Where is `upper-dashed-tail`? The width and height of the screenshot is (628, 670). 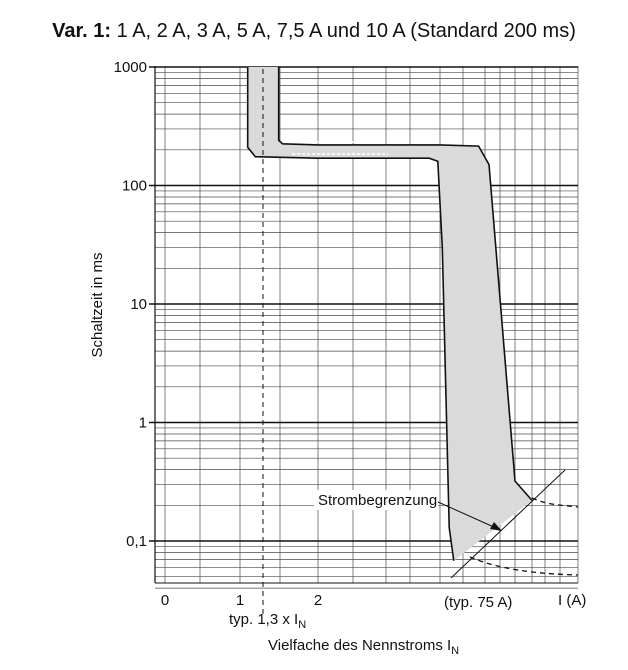 upper-dashed-tail is located at coordinates (555, 502).